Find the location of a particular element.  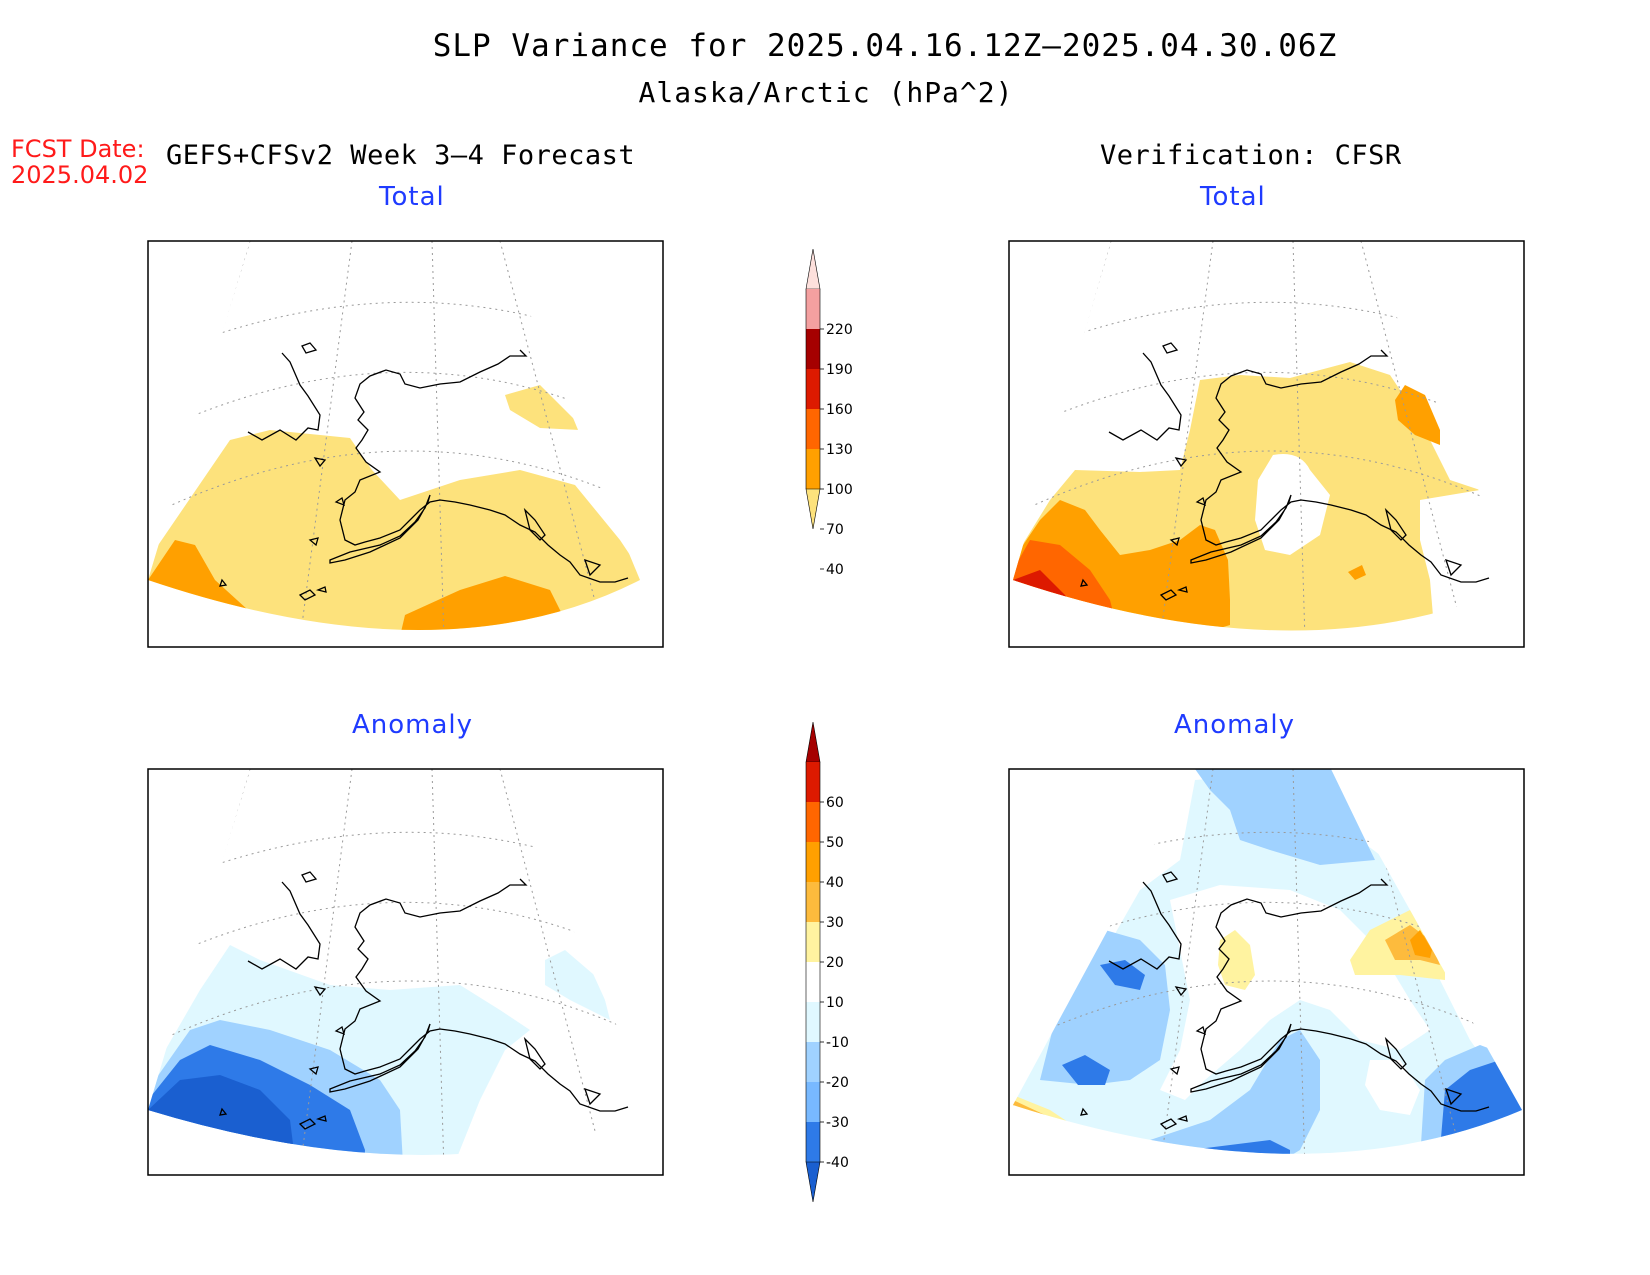

fill-anom-lt-10-white-se is located at coordinates (1392, 1087).